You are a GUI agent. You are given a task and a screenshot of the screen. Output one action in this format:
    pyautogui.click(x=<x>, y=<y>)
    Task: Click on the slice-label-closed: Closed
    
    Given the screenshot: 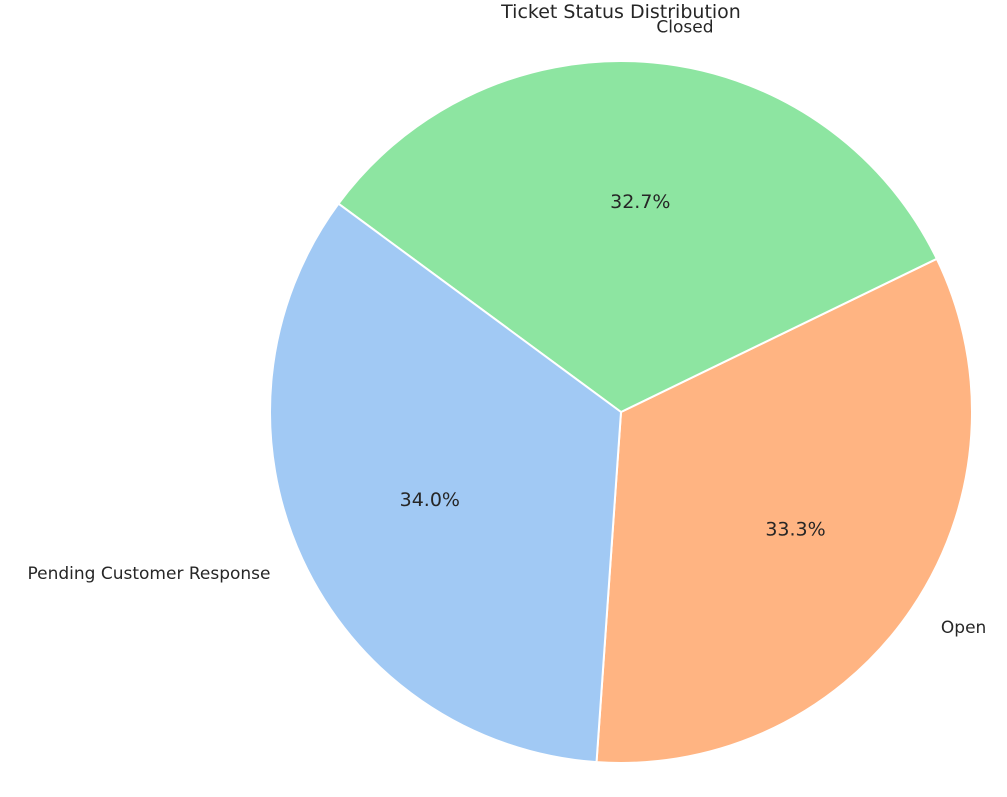 What is the action you would take?
    pyautogui.click(x=684, y=28)
    